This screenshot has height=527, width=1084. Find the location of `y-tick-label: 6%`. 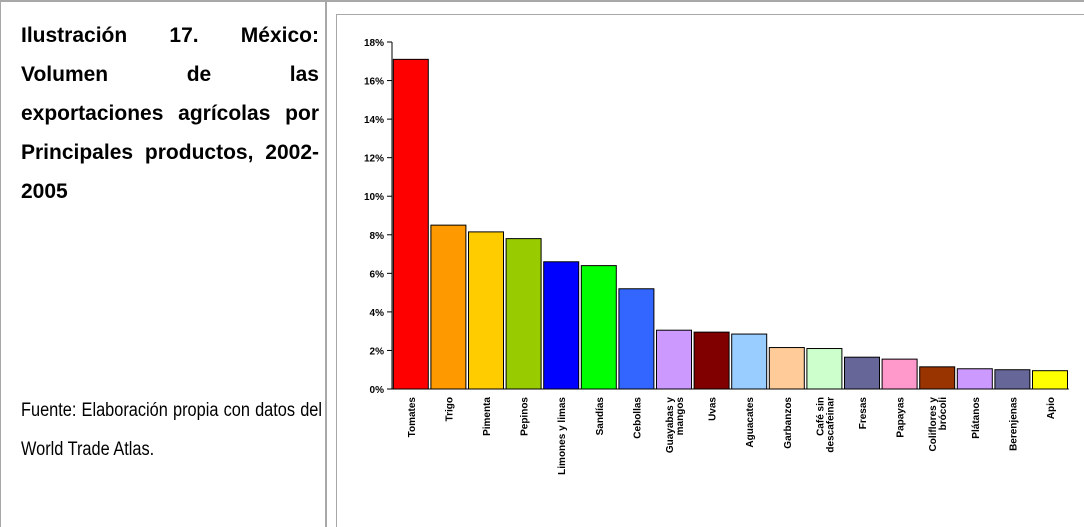

y-tick-label: 6% is located at coordinates (377, 274).